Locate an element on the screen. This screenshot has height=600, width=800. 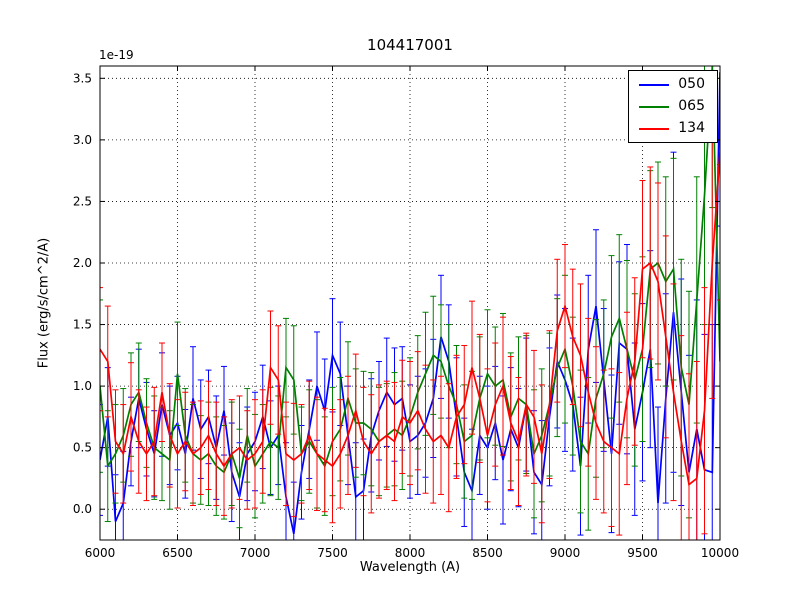
x-tick-label: 8000 is located at coordinates (410, 553).